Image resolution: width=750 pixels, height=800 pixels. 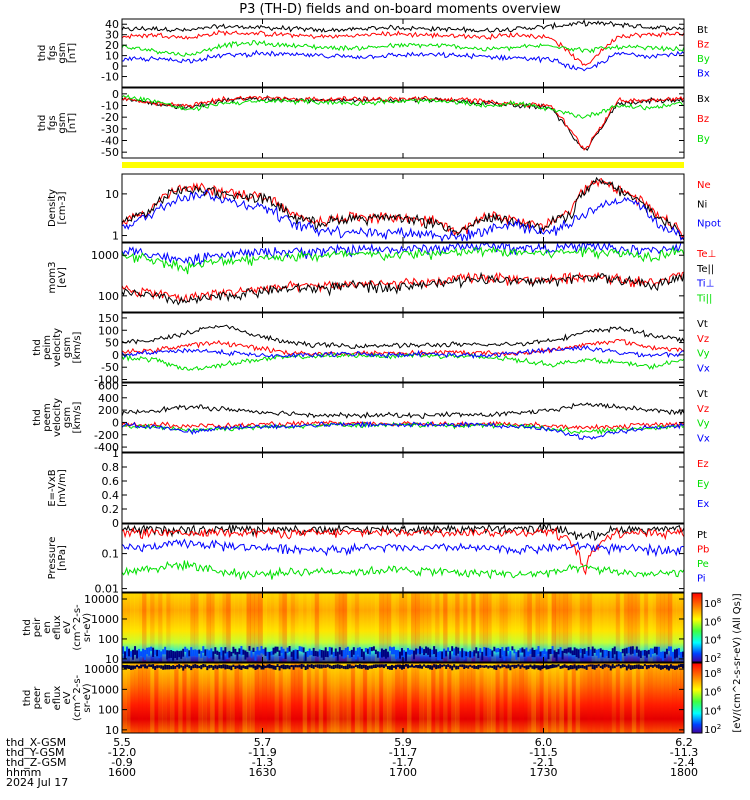 What do you see at coordinates (52, 278) in the screenshot?
I see `y-axis-label: mom3` at bounding box center [52, 278].